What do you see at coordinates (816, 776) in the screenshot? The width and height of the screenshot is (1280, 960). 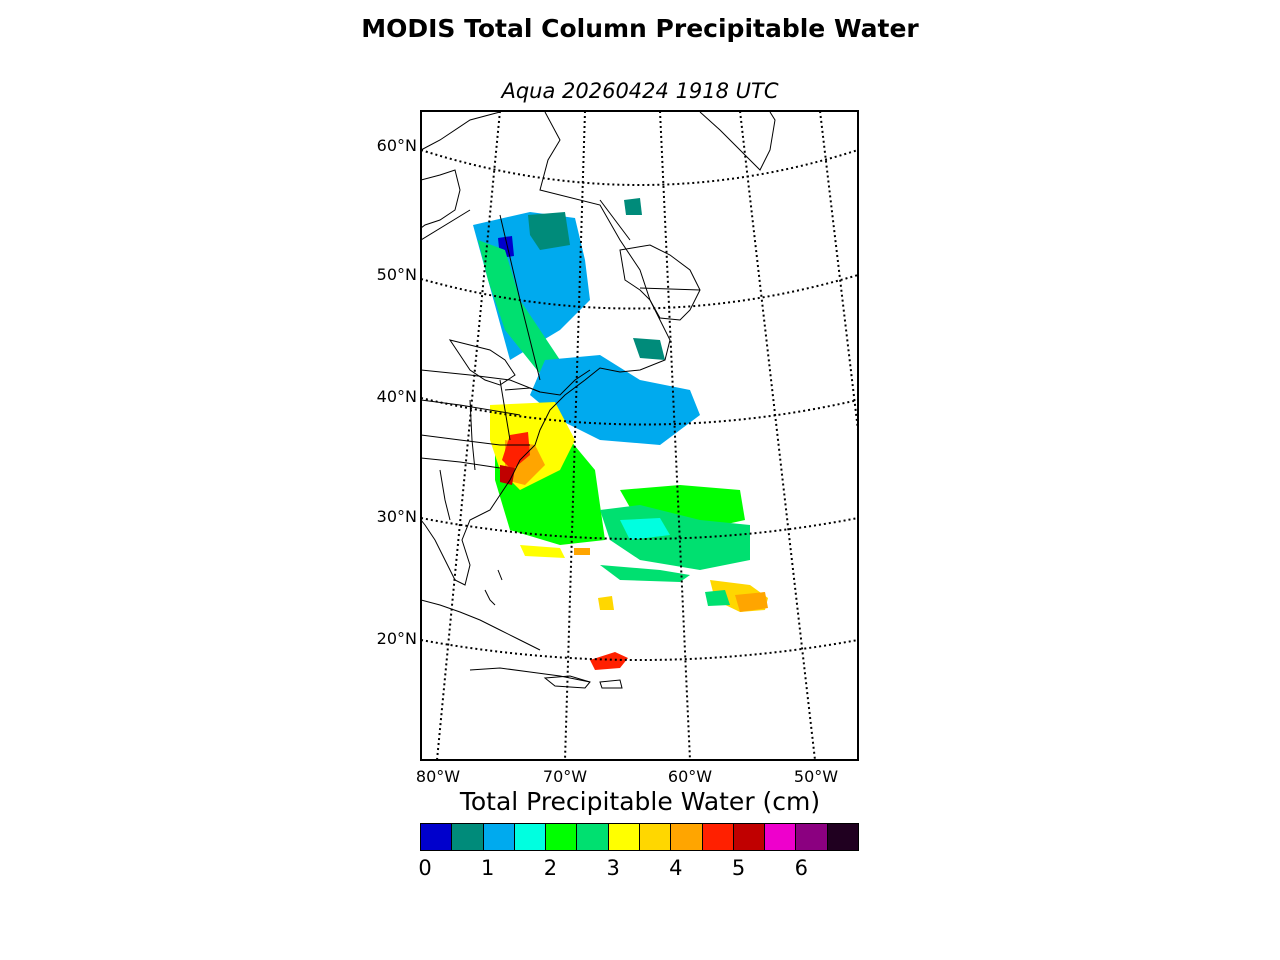 I see `lon-label-50: 50°W` at bounding box center [816, 776].